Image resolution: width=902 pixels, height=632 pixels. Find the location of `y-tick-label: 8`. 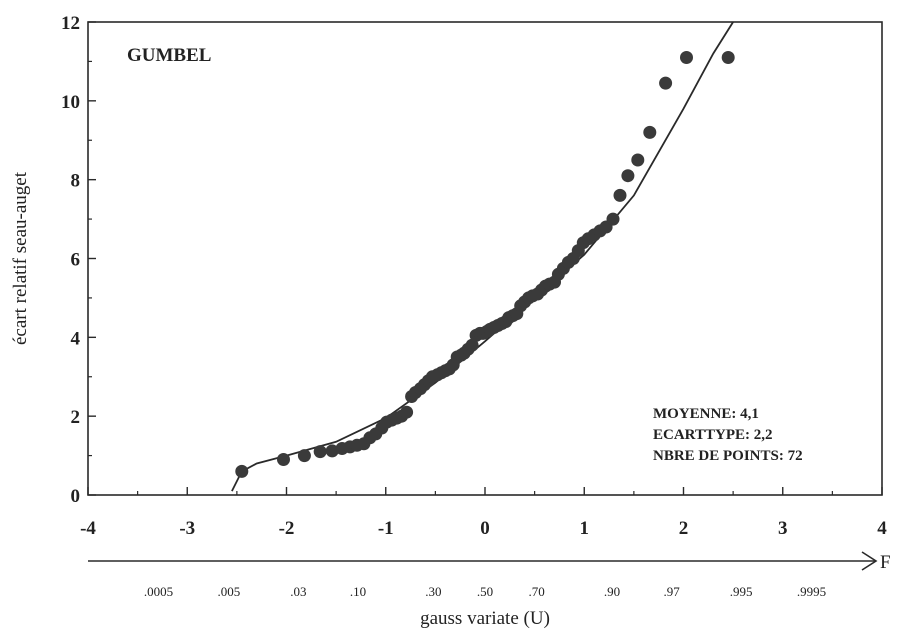

y-tick-label: 8 is located at coordinates (76, 181).